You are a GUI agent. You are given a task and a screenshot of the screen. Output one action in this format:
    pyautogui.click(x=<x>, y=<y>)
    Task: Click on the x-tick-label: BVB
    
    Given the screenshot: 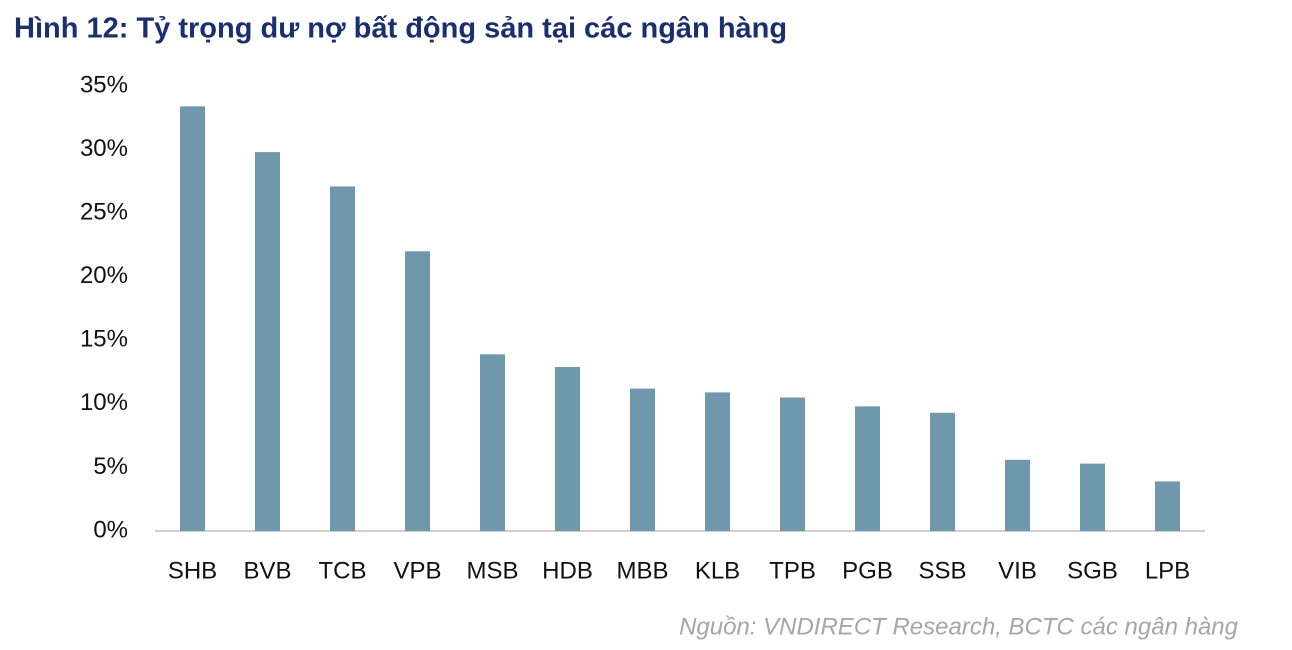 What is the action you would take?
    pyautogui.click(x=267, y=570)
    